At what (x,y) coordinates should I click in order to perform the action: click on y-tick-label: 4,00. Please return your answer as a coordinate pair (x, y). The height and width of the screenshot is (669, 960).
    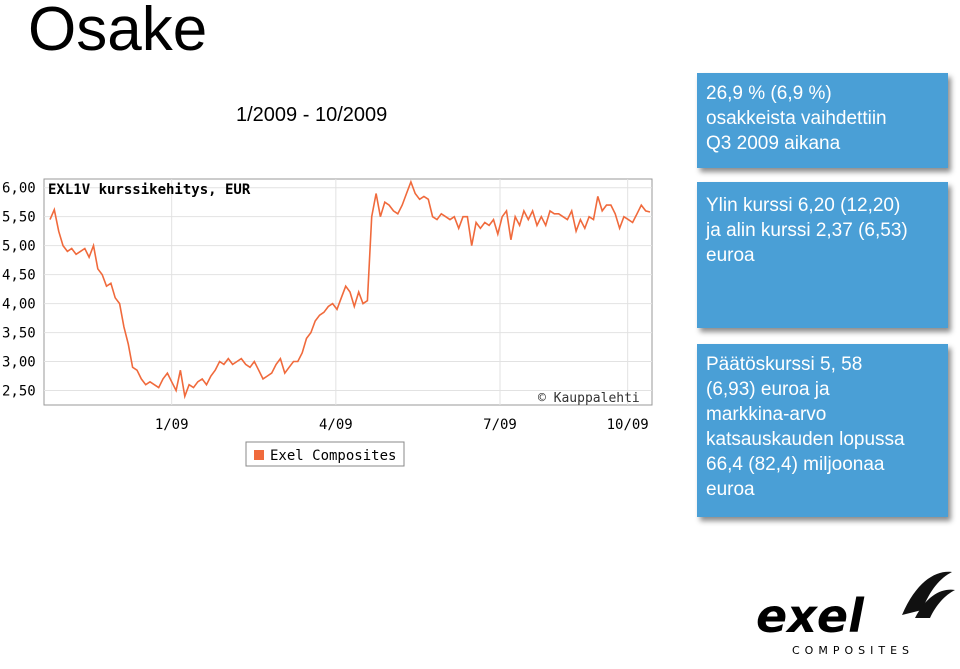
    Looking at the image, I should click on (19, 305).